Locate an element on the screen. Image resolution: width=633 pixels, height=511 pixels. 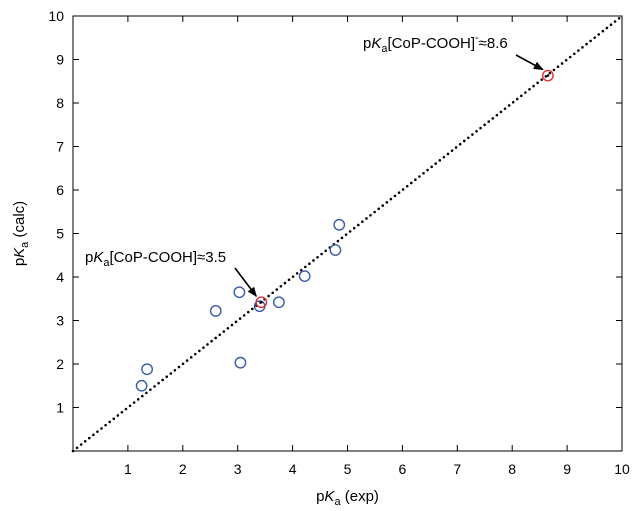
y-tick-label: 2 is located at coordinates (60, 364).